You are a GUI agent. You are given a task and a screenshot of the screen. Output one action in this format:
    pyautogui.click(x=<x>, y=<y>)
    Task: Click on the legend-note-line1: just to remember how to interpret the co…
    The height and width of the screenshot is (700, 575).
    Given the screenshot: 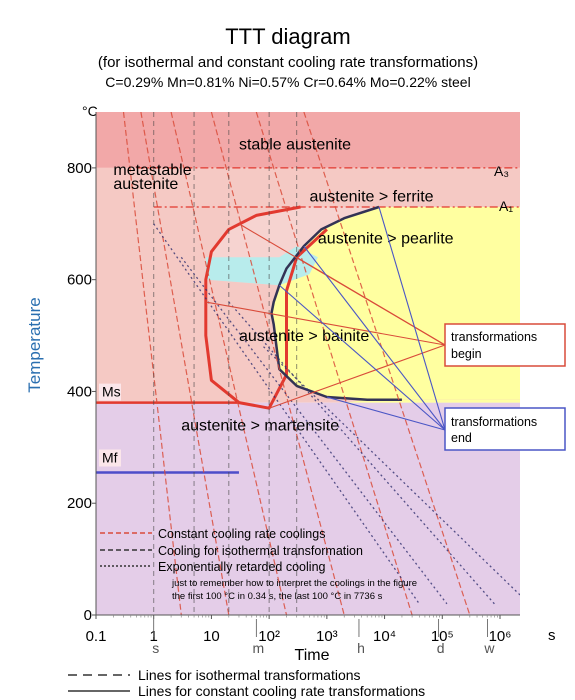 What is the action you would take?
    pyautogui.click(x=294, y=583)
    